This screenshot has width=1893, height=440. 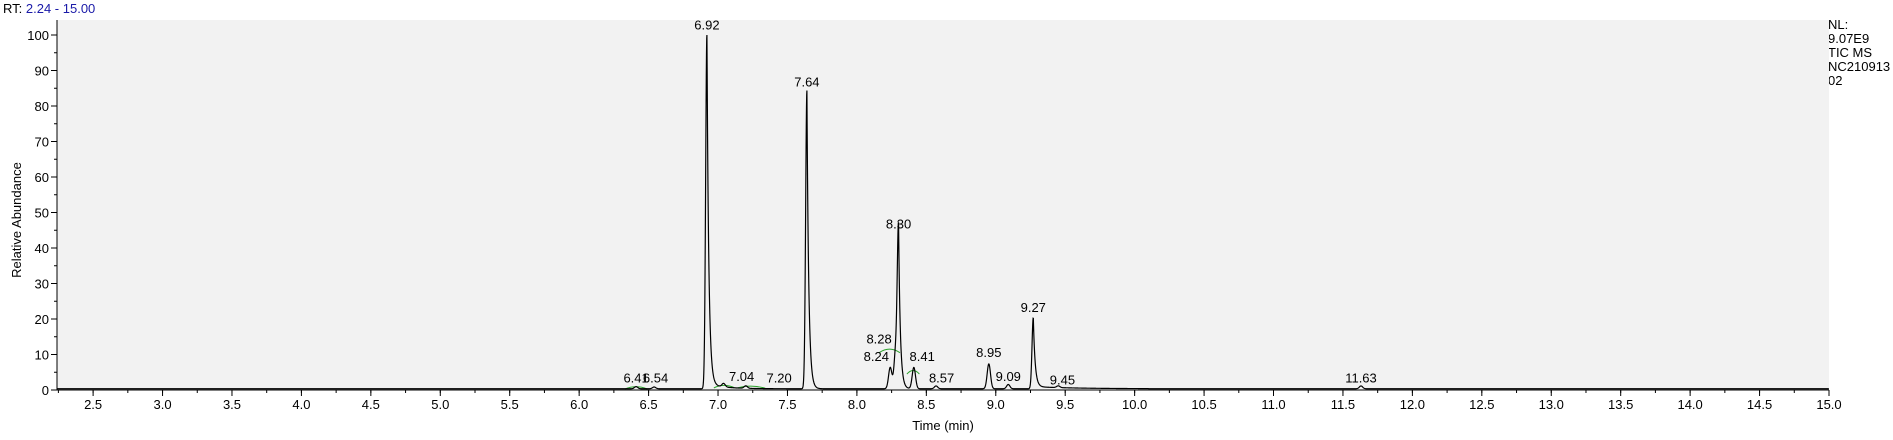 What do you see at coordinates (1481, 404) in the screenshot?
I see `x-tick-label: 12.5` at bounding box center [1481, 404].